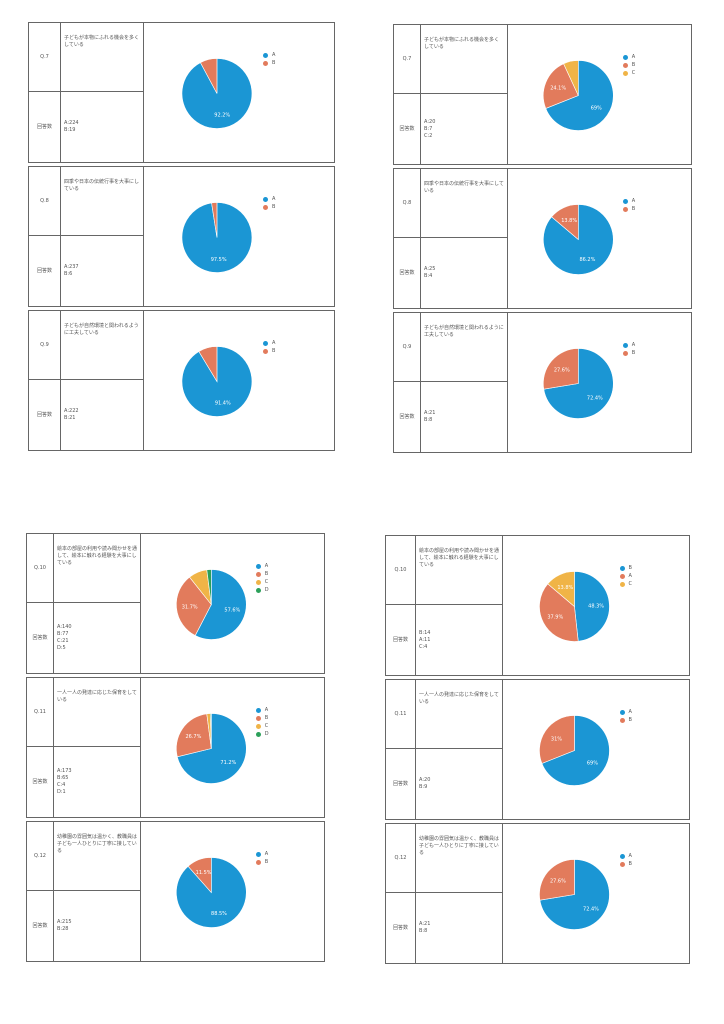  What do you see at coordinates (464, 273) in the screenshot?
I see `answer-counts: A:25 B:4` at bounding box center [464, 273].